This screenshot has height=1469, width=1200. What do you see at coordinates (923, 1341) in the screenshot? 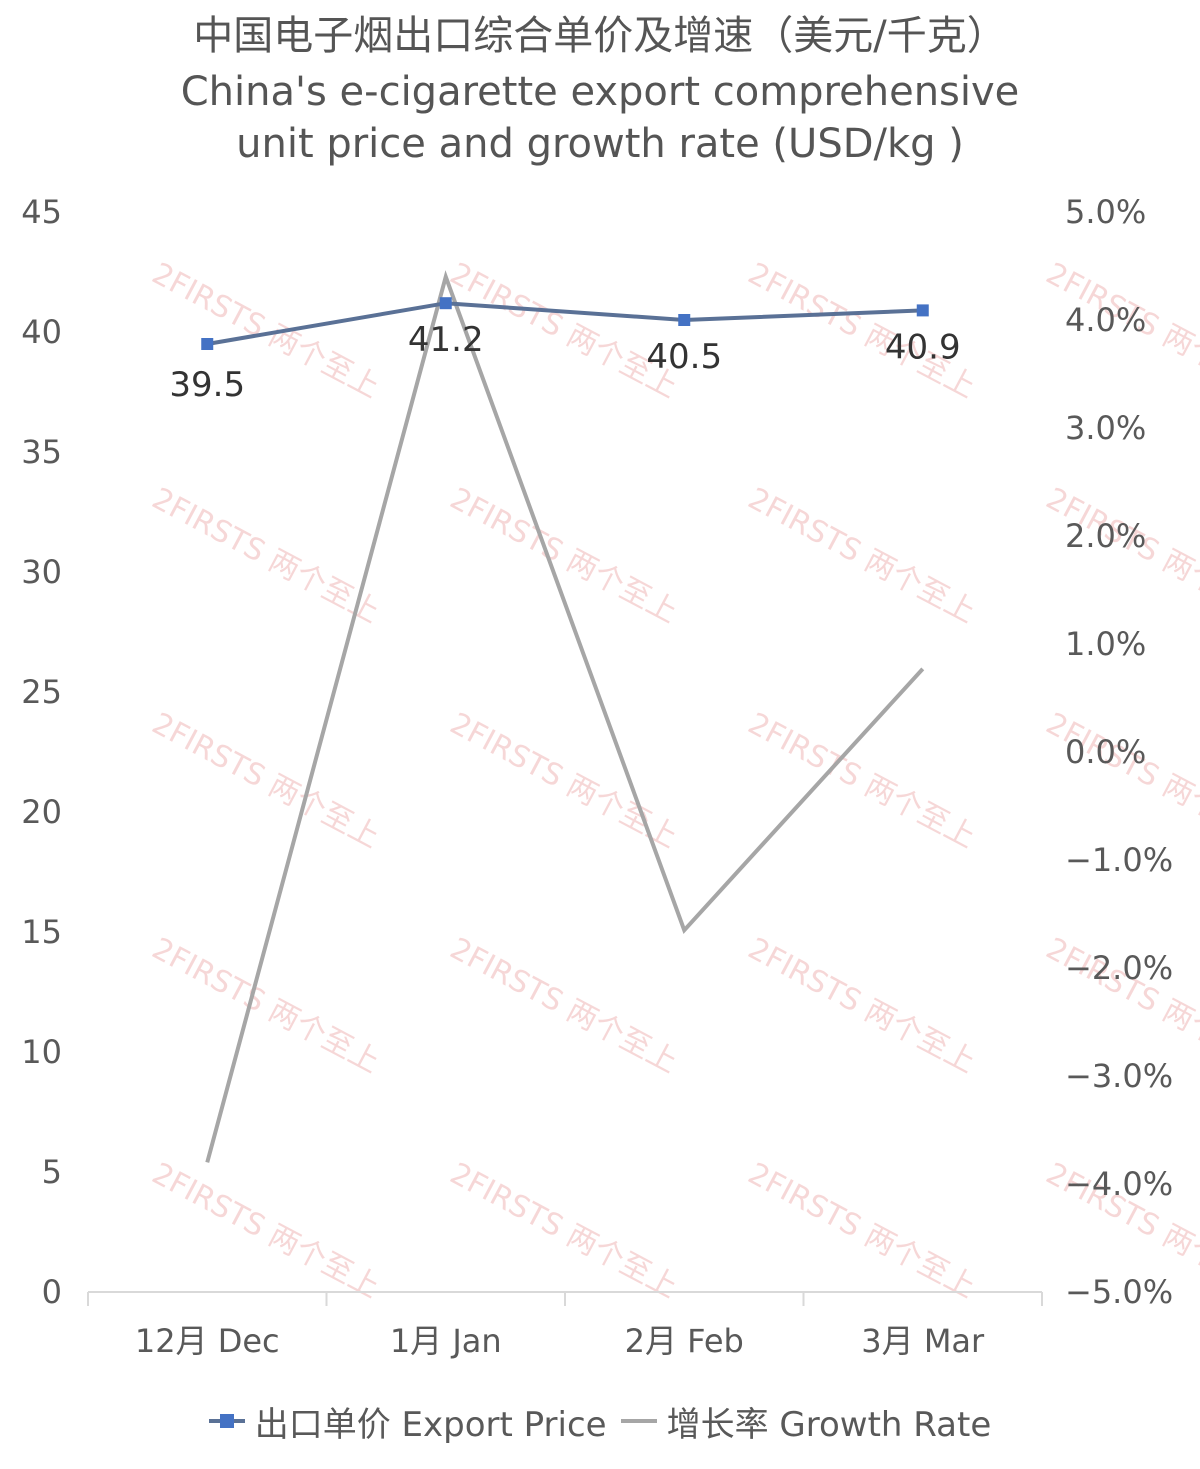
I see `x-axis-category-label: 3月 Mar` at bounding box center [923, 1341].